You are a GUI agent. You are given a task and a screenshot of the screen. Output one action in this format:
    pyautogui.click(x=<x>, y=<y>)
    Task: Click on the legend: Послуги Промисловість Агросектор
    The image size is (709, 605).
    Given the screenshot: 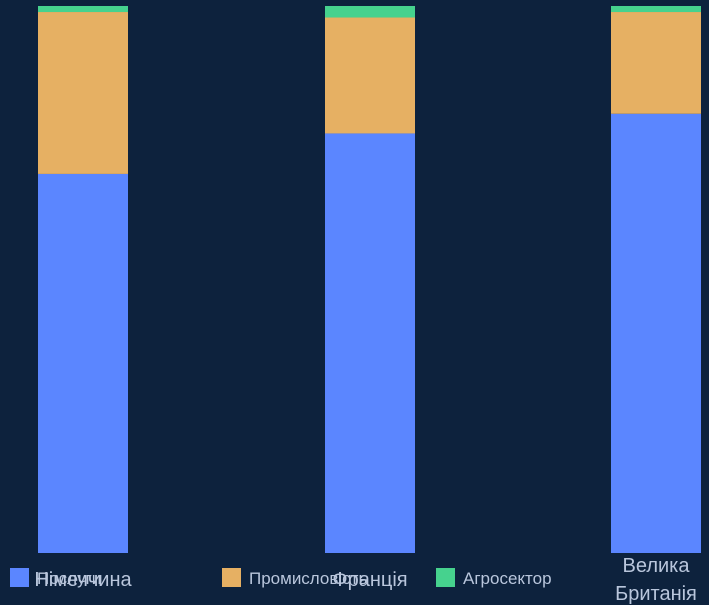 What is the action you would take?
    pyautogui.click(x=281, y=578)
    